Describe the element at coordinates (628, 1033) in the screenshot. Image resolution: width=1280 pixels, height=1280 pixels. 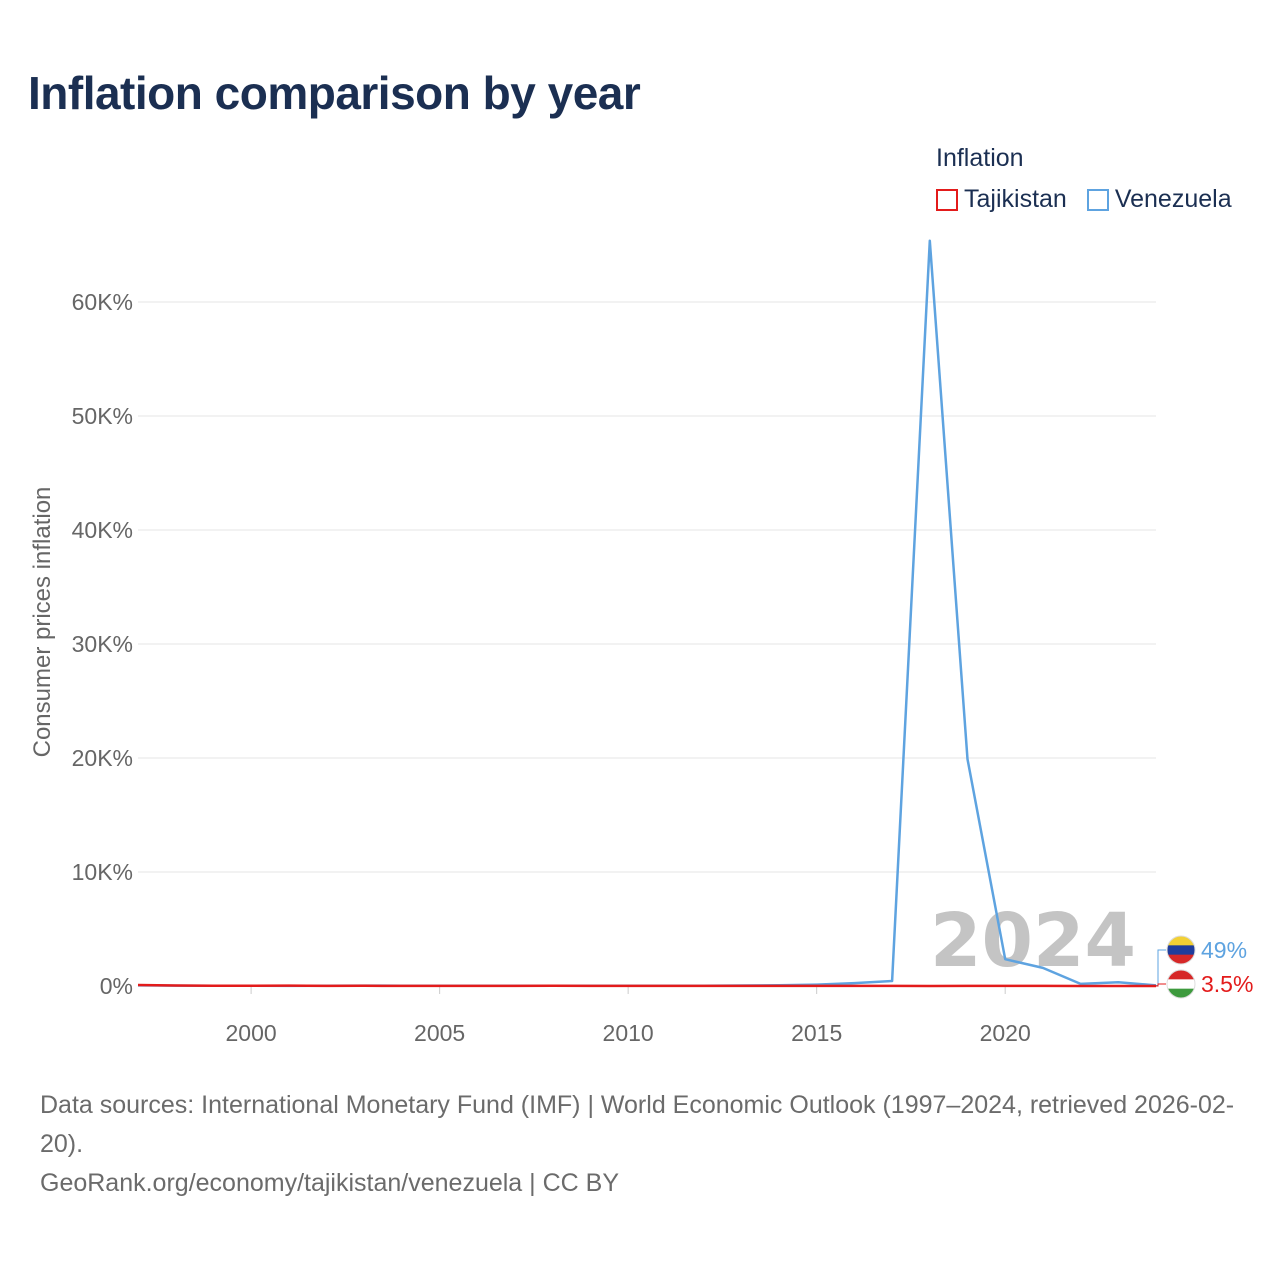
I see `x-tick-label: 2010` at that location.